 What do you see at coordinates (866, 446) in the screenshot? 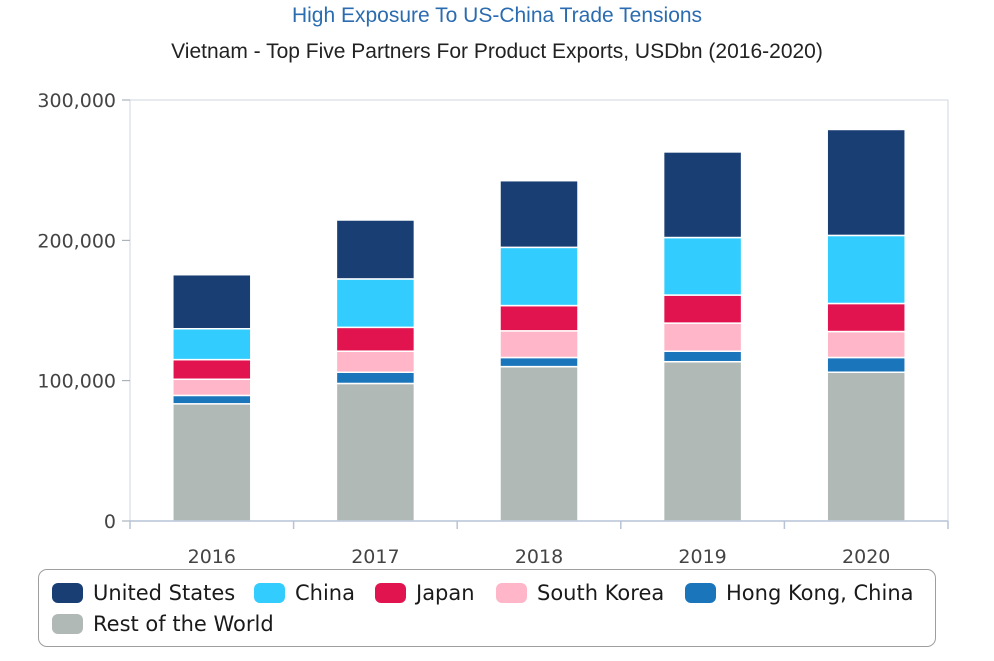
I see `bar-rest-of-the-world-2020` at bounding box center [866, 446].